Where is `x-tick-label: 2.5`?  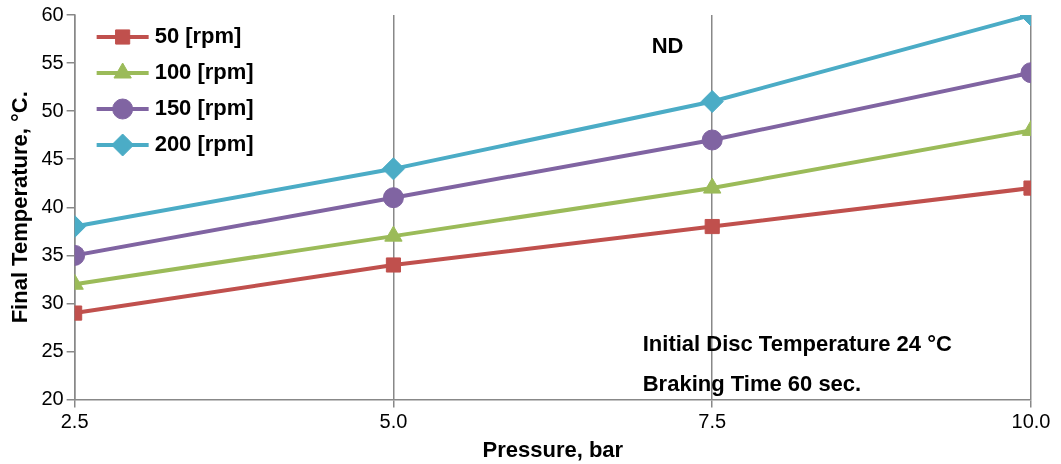 x-tick-label: 2.5 is located at coordinates (74, 421).